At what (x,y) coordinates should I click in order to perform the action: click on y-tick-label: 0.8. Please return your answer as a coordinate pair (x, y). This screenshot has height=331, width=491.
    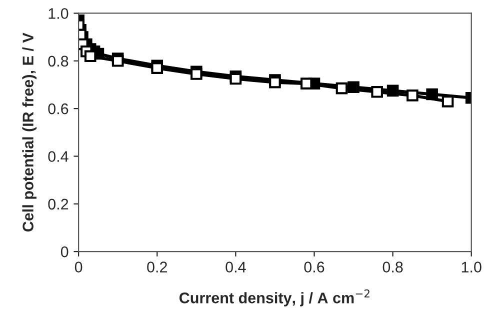
    Looking at the image, I should click on (58, 61).